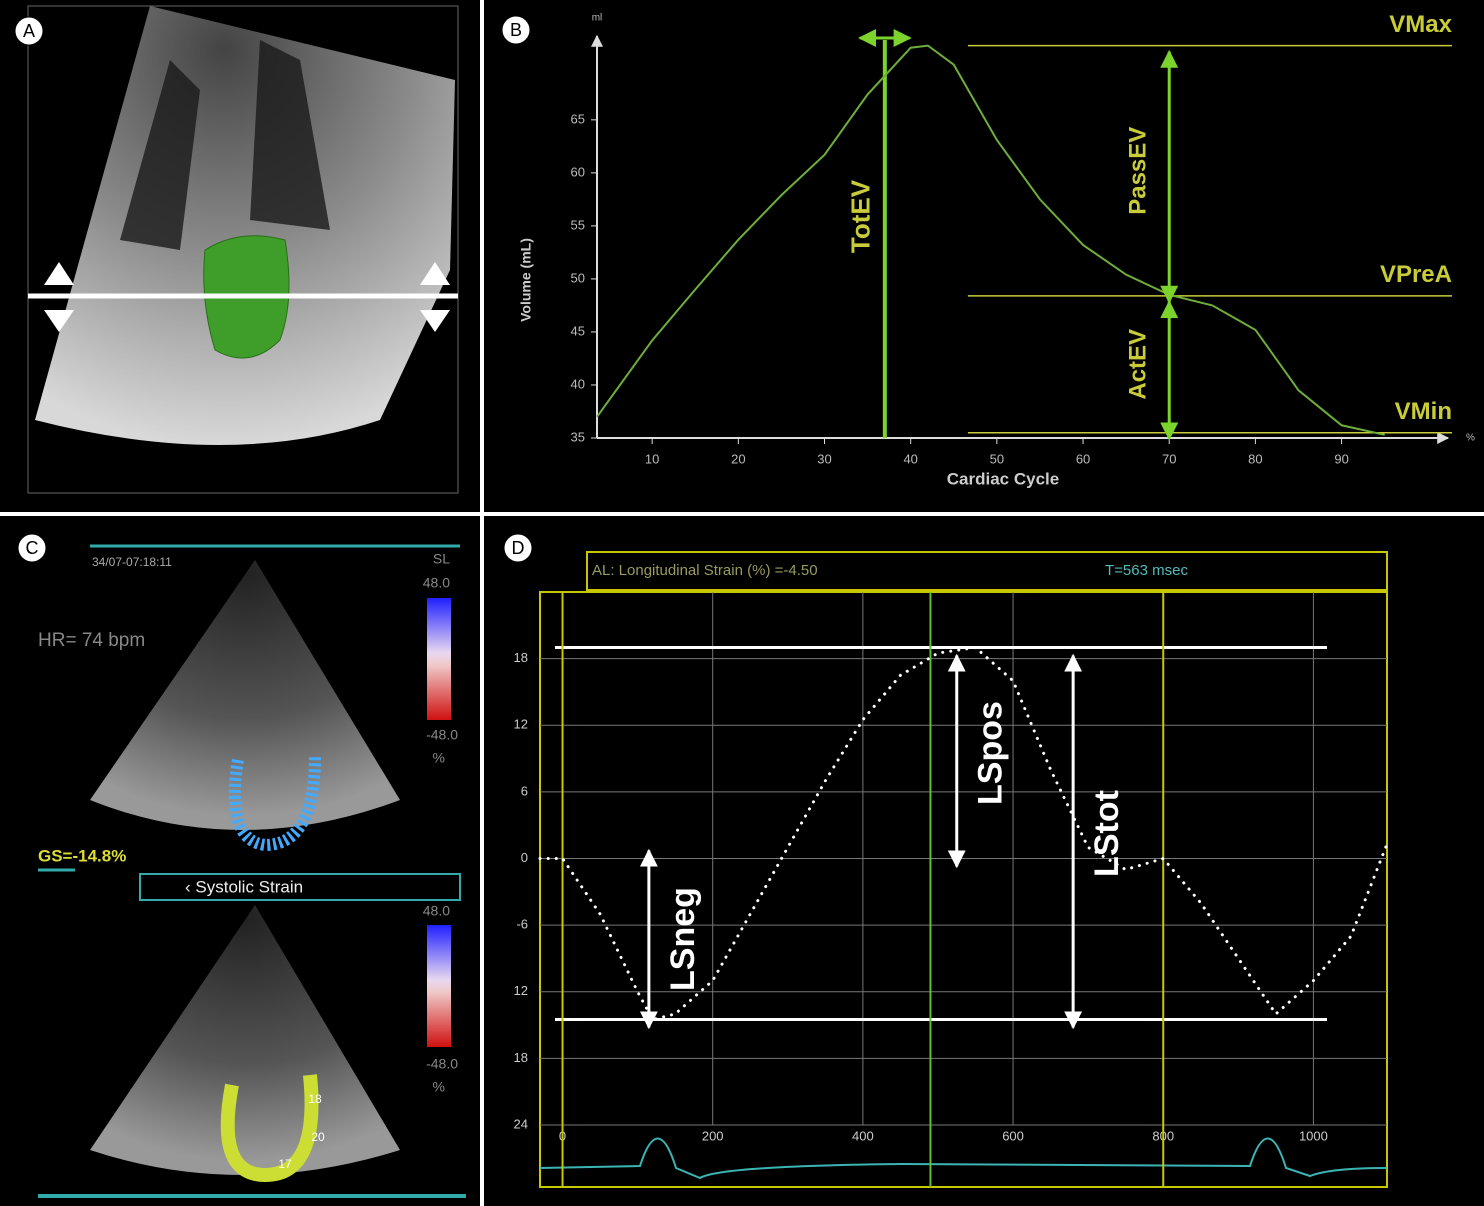 The image size is (1484, 1206). What do you see at coordinates (1146, 570) in the screenshot?
I see `header-right: T=563 msec` at bounding box center [1146, 570].